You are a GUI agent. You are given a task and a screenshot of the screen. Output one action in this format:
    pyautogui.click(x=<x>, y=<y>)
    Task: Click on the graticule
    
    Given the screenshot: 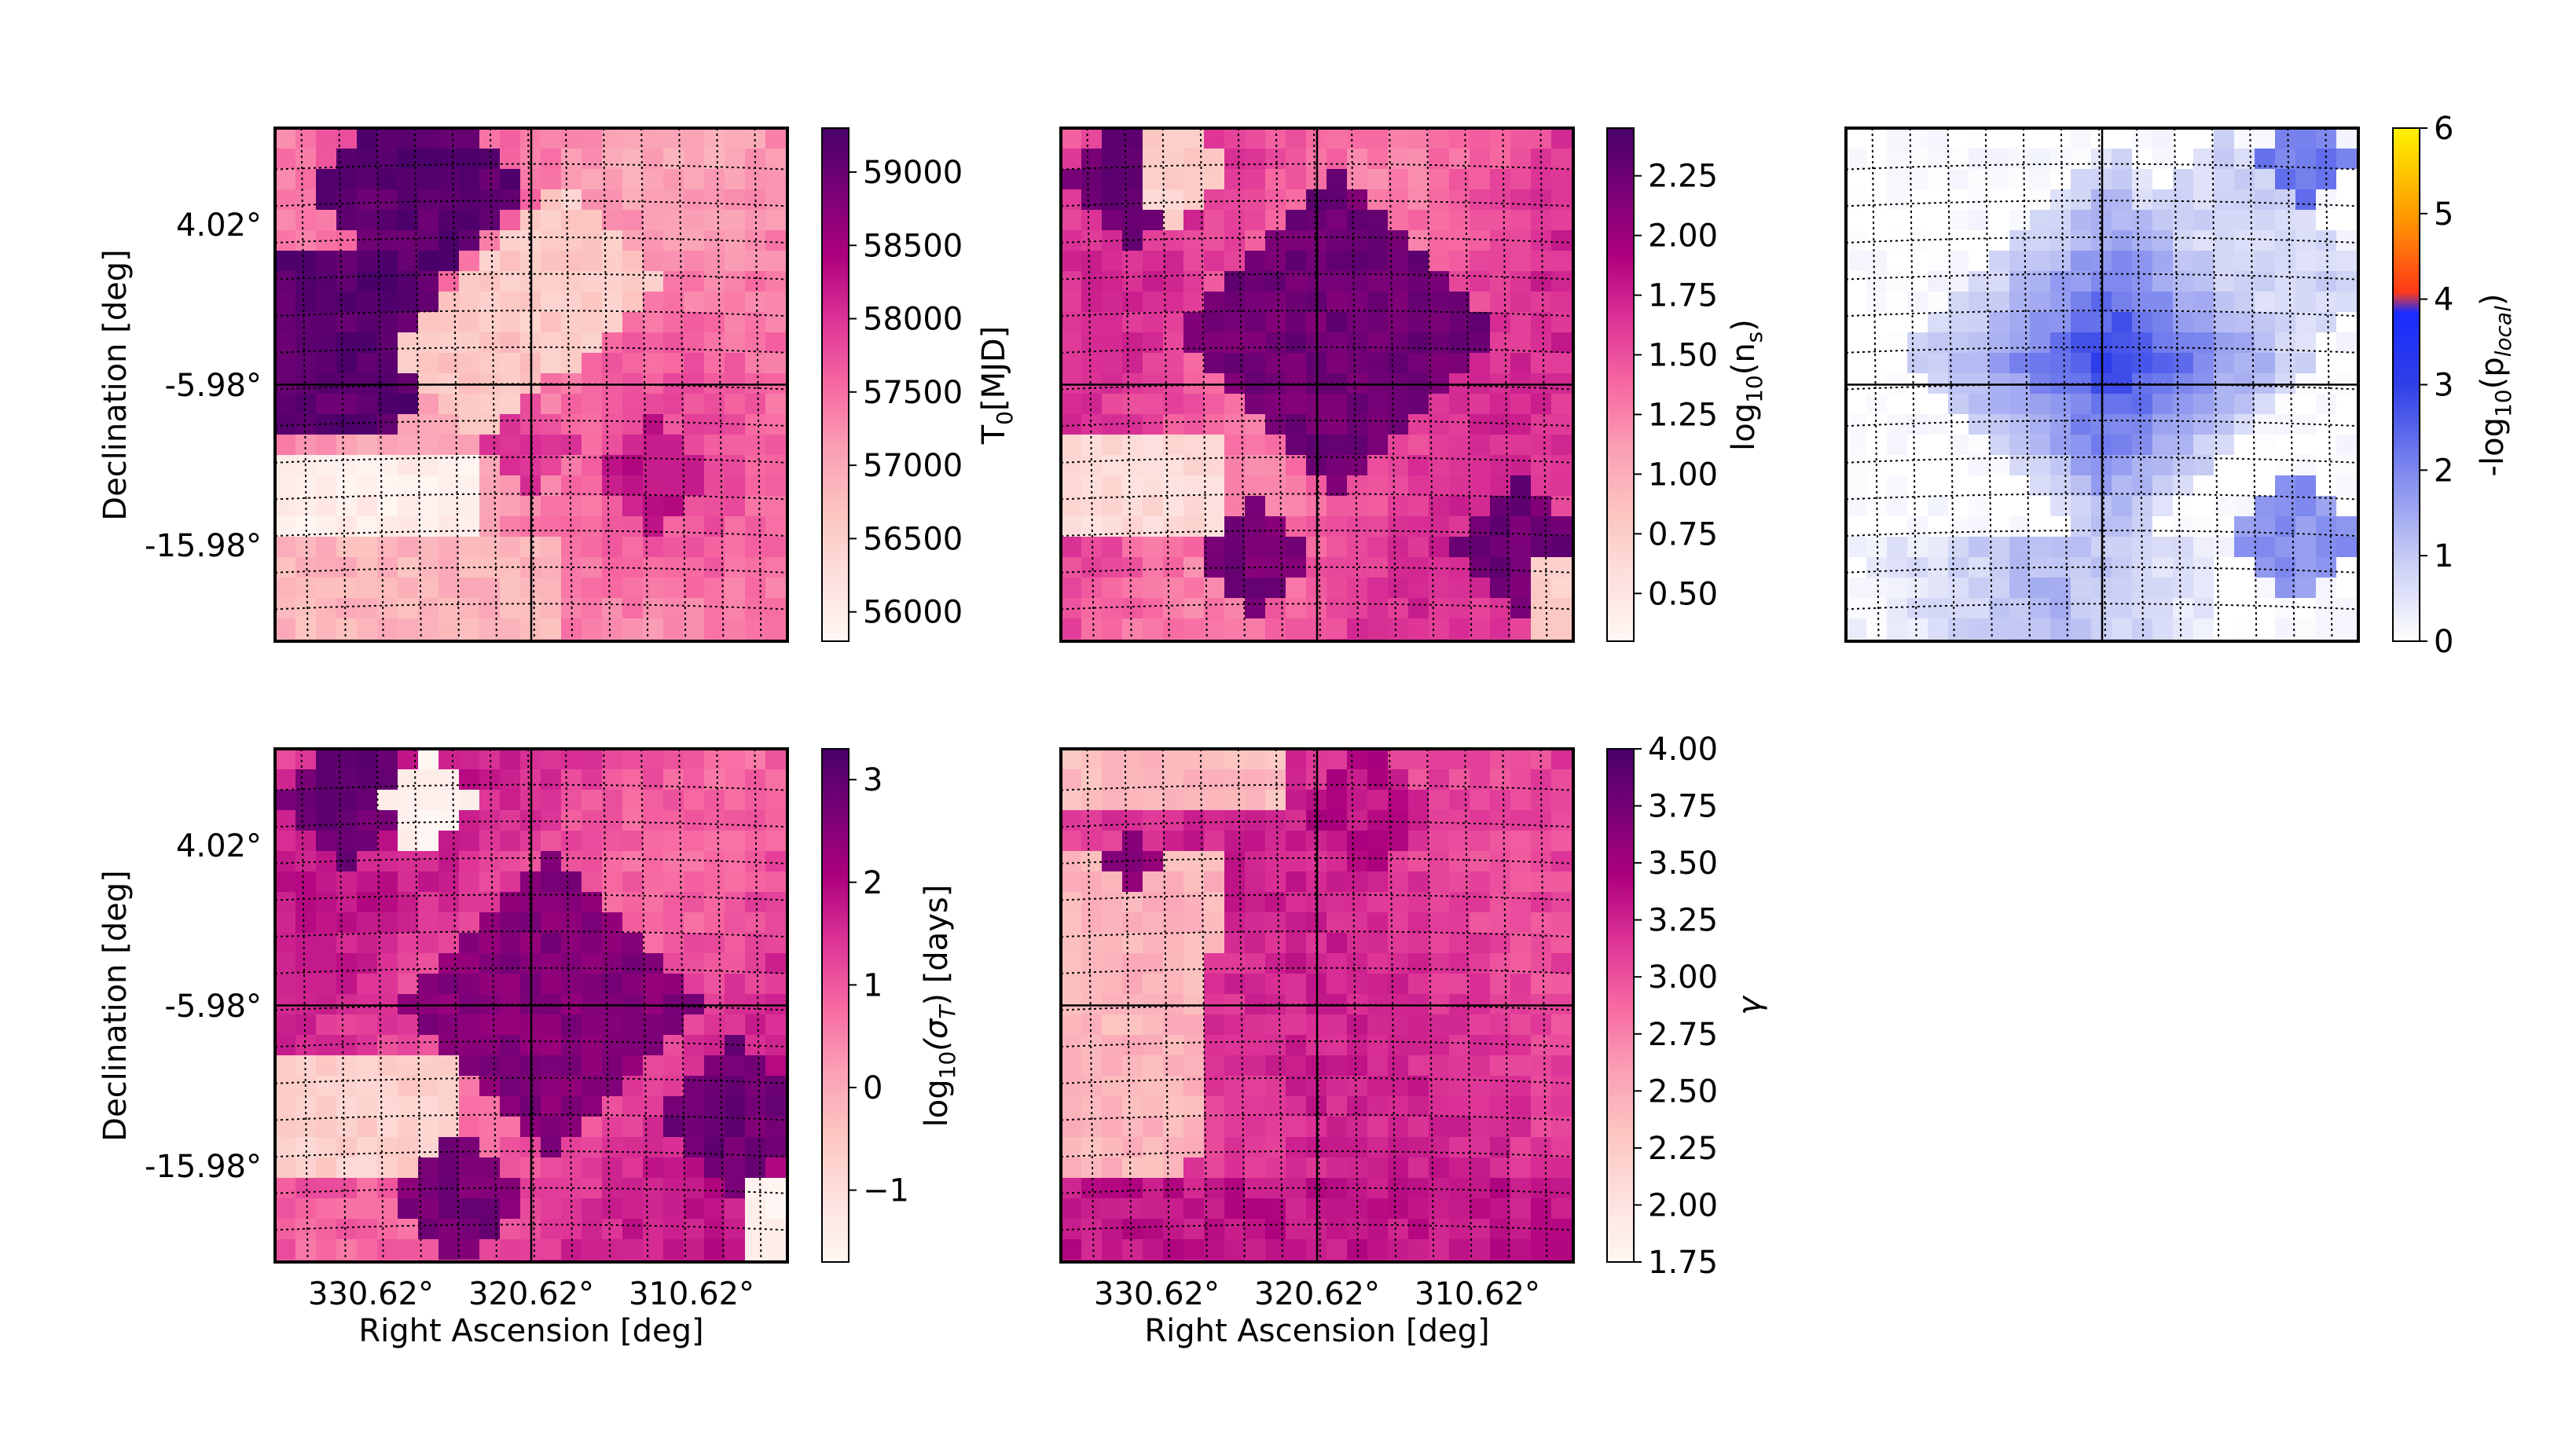 What is the action you would take?
    pyautogui.click(x=1317, y=384)
    